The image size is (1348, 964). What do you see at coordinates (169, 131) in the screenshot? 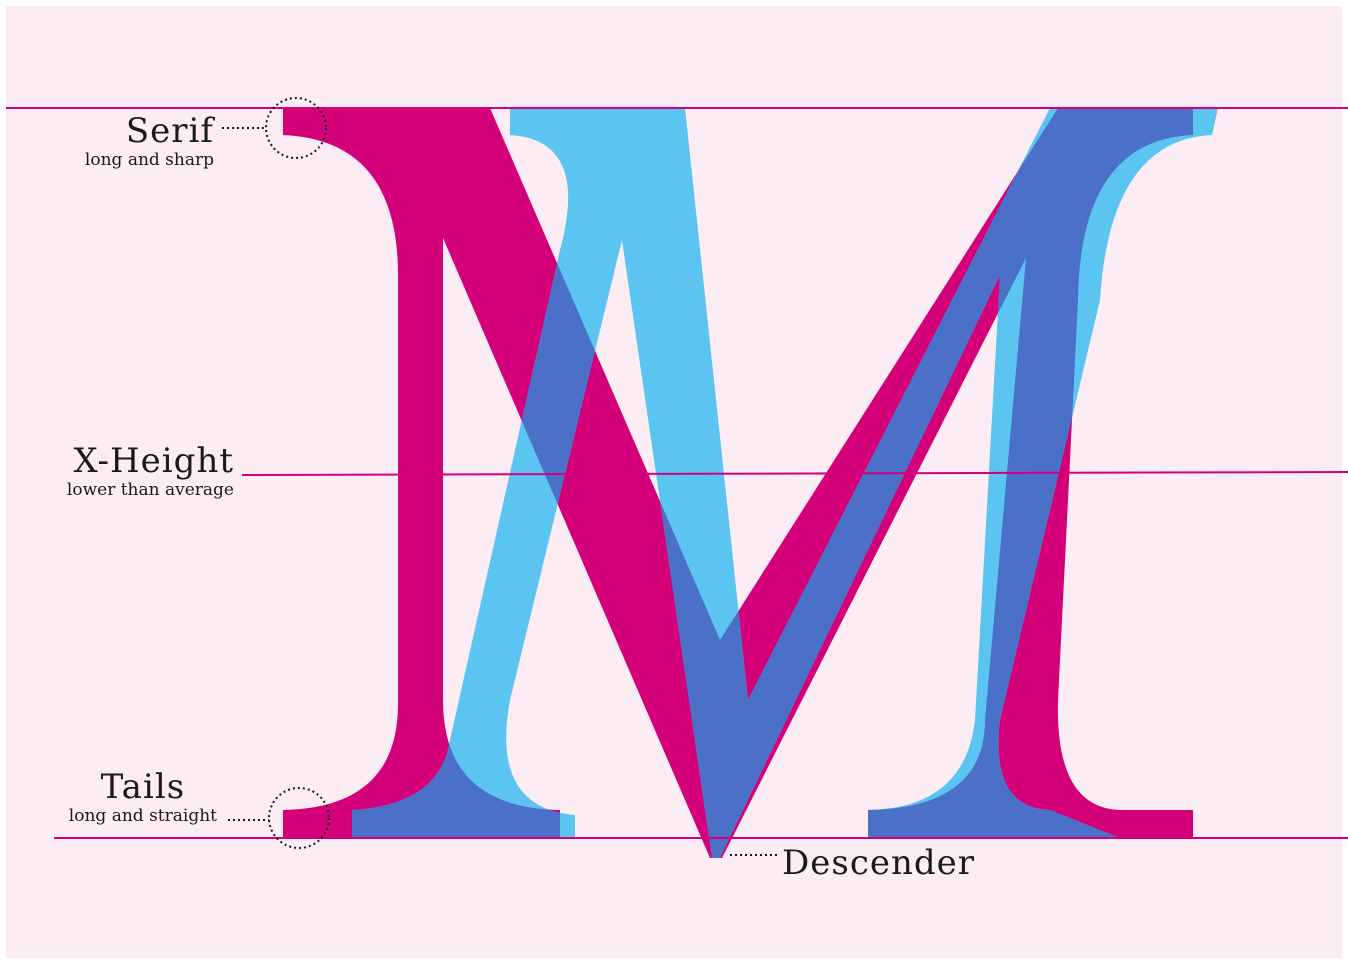
I see `serif-title: Serif` at bounding box center [169, 131].